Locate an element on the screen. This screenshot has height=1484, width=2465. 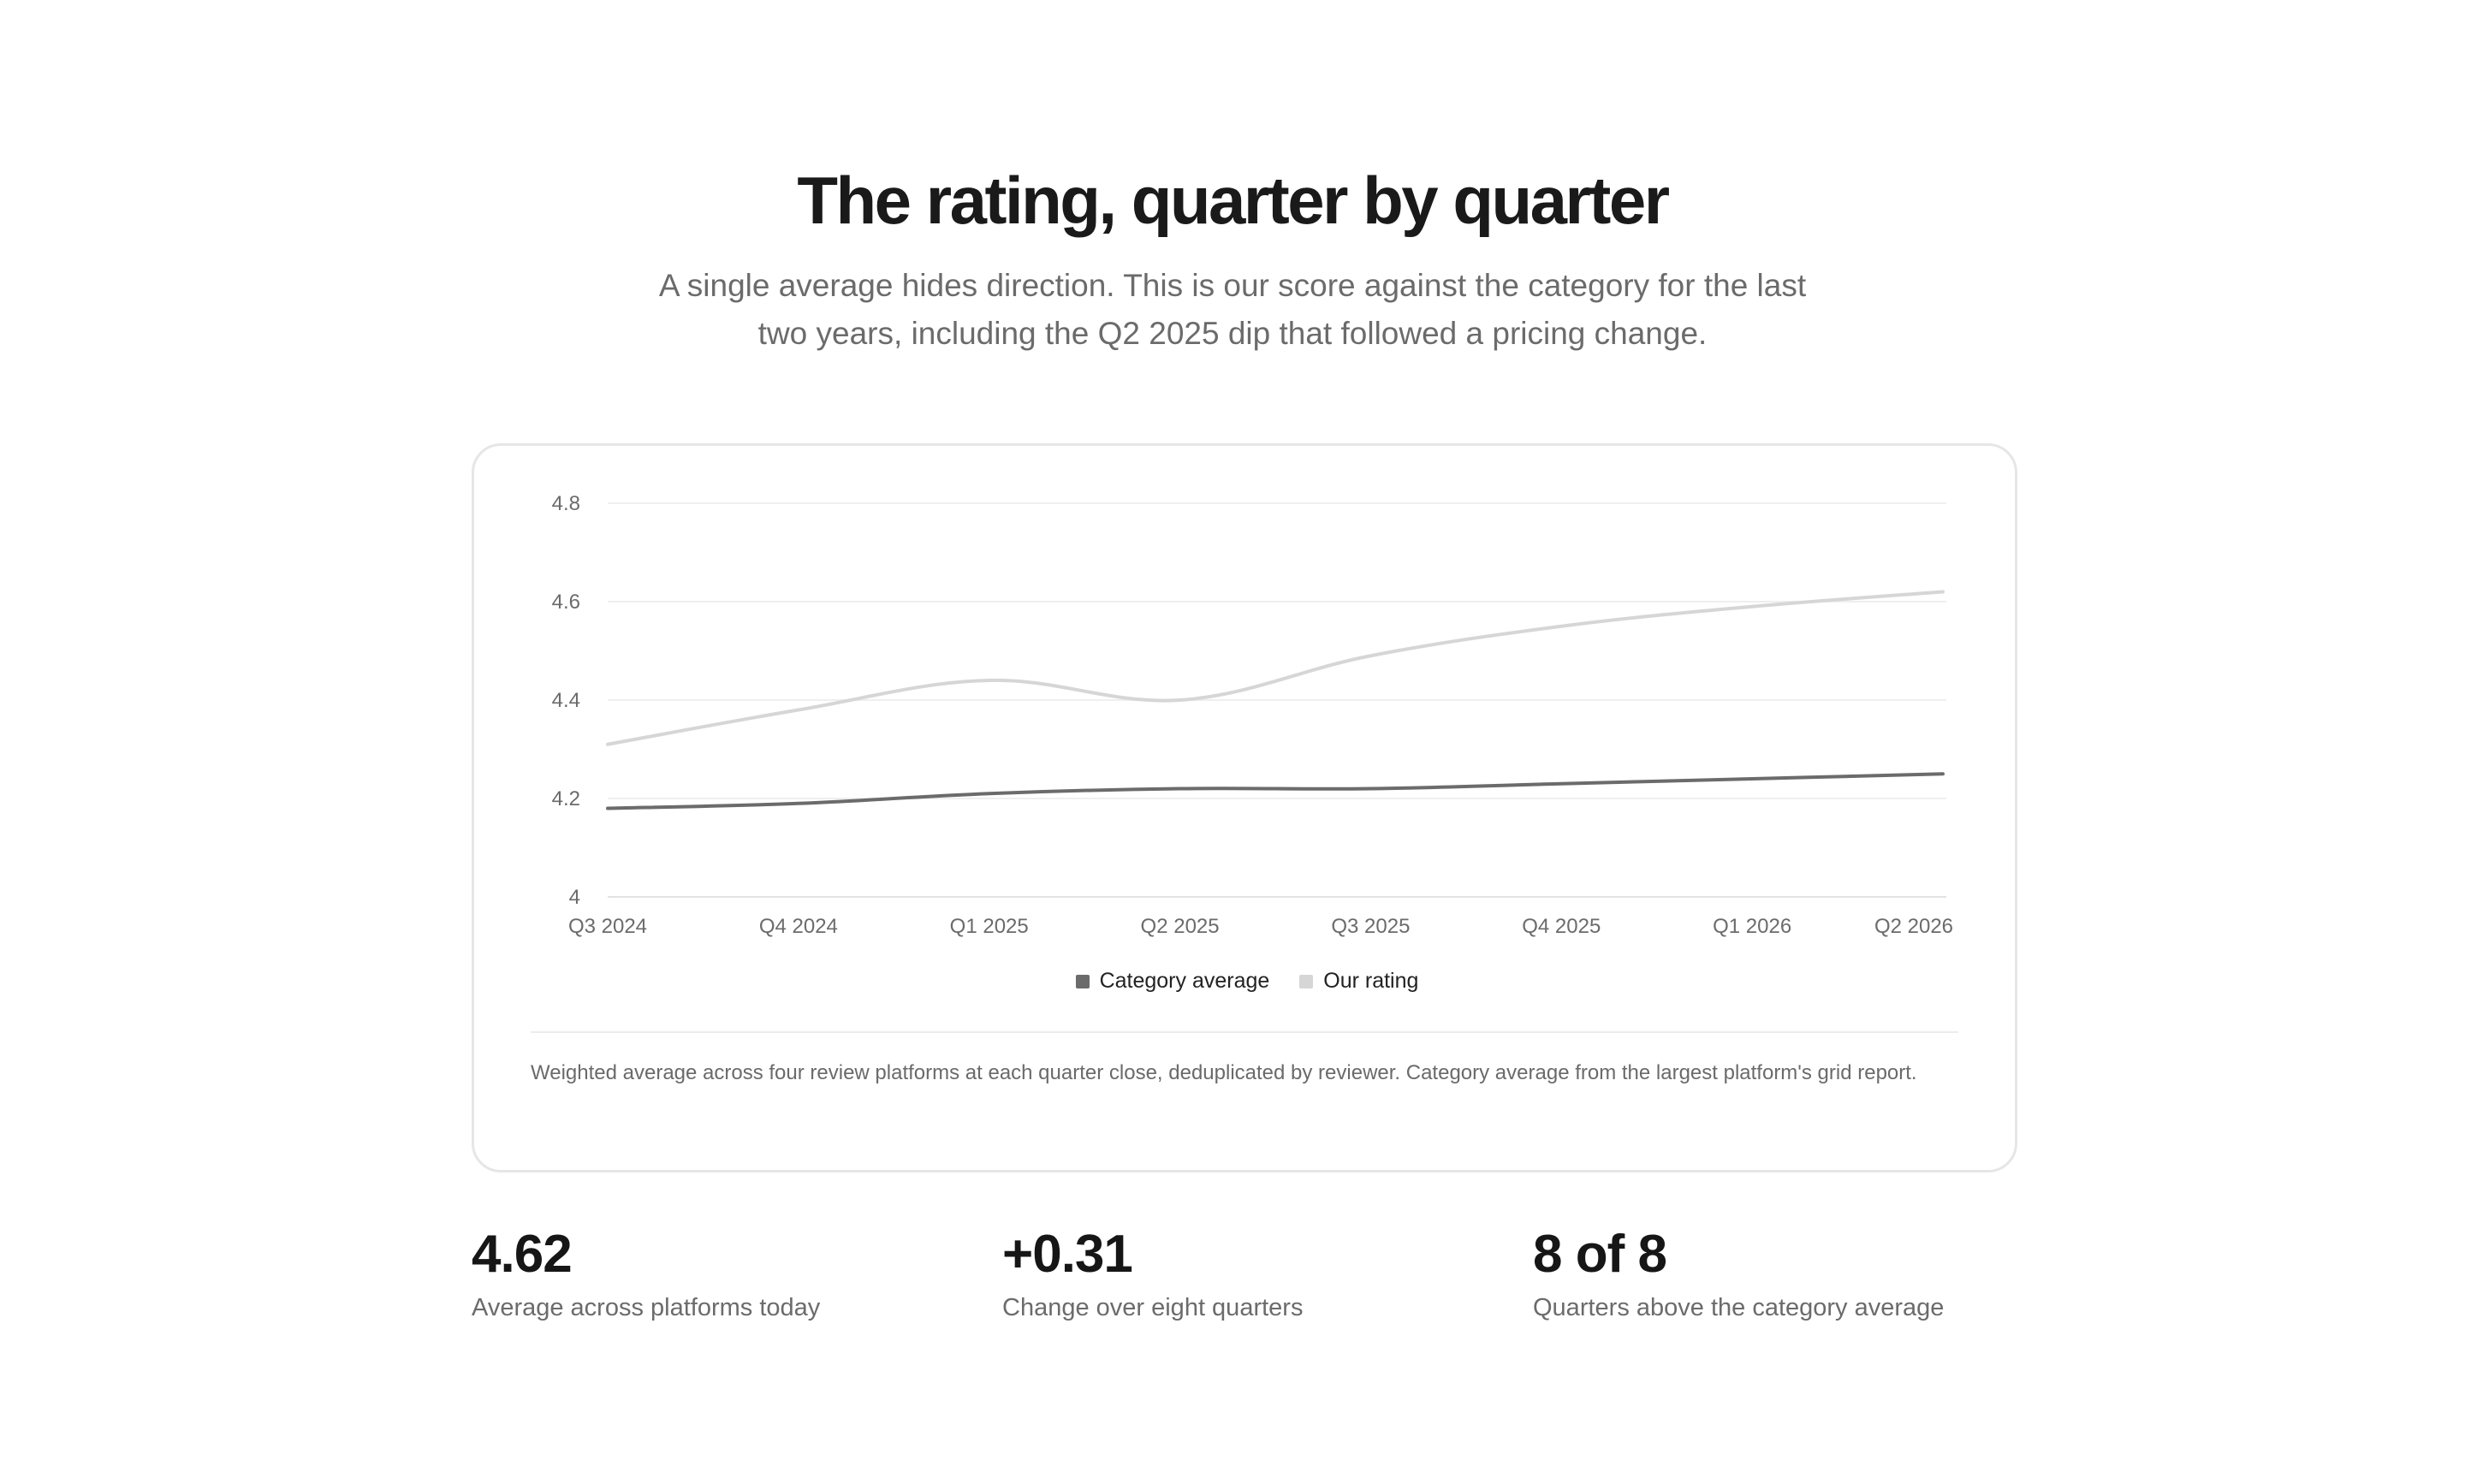
stat-value: +0.31 is located at coordinates (1067, 1254).